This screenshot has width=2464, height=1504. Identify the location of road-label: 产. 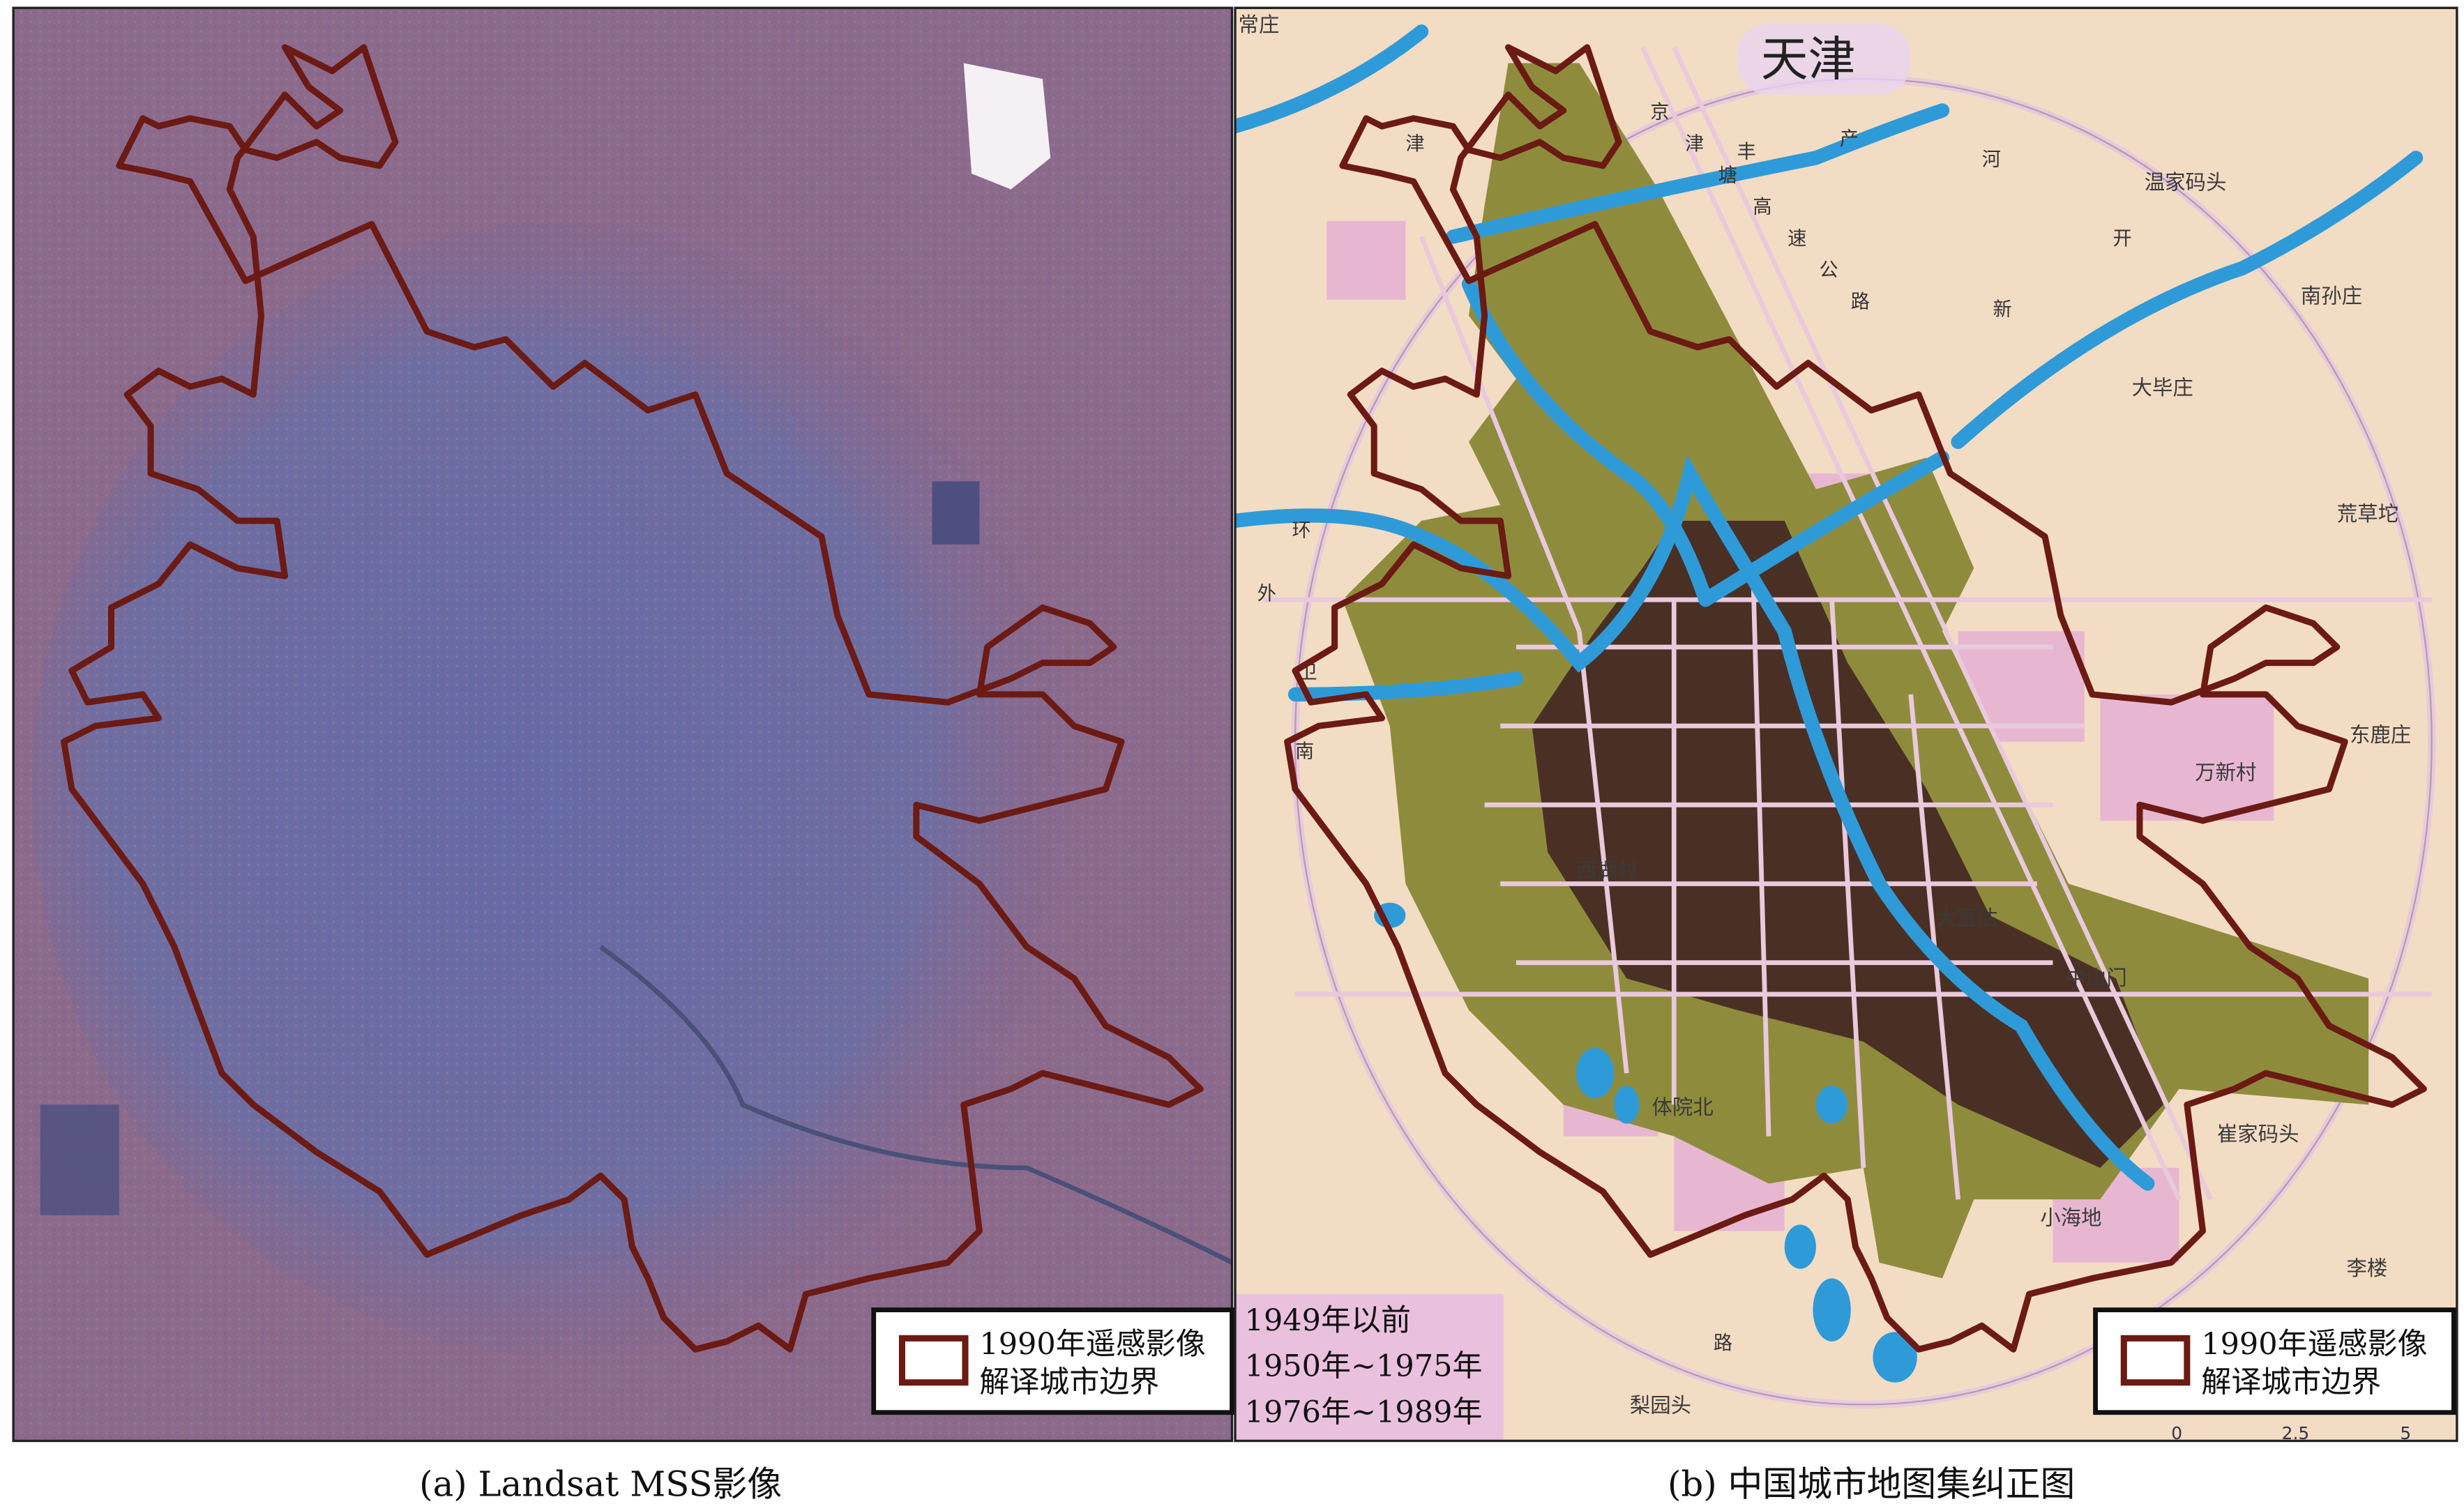
(1850, 139).